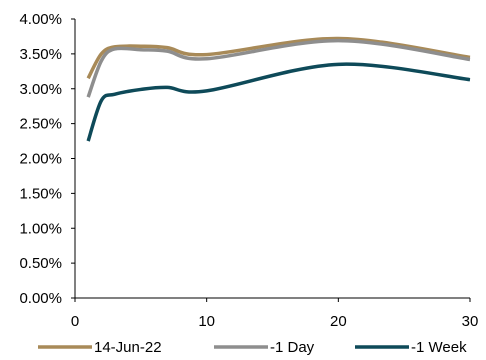 Image resolution: width=486 pixels, height=360 pixels. I want to click on y-tick-label: 0.00%, so click(40, 298).